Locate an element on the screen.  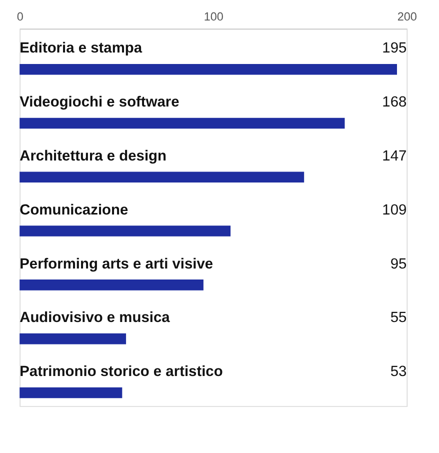
x-tick-label: 200 is located at coordinates (407, 17).